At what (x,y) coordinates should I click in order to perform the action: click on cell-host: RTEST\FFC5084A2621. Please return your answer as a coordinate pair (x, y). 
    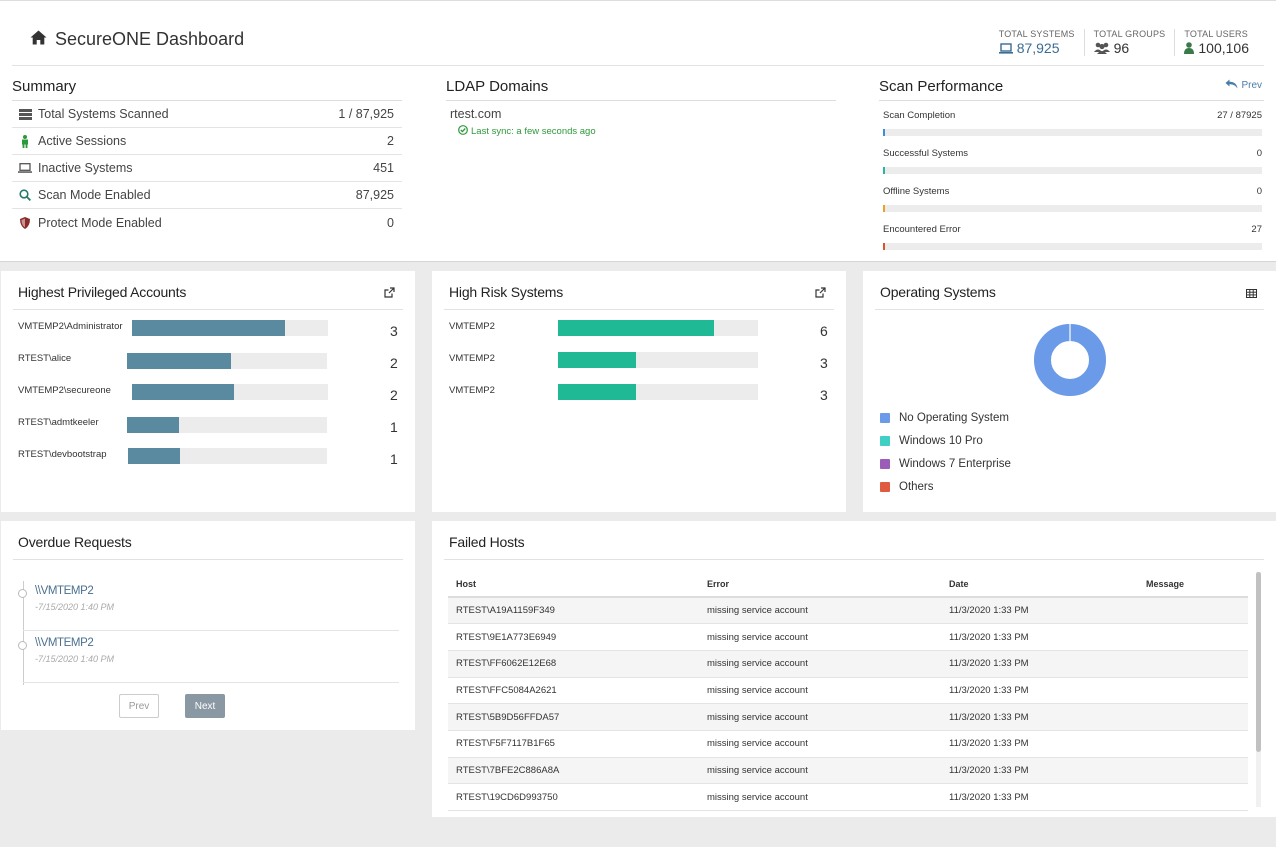
    Looking at the image, I should click on (573, 691).